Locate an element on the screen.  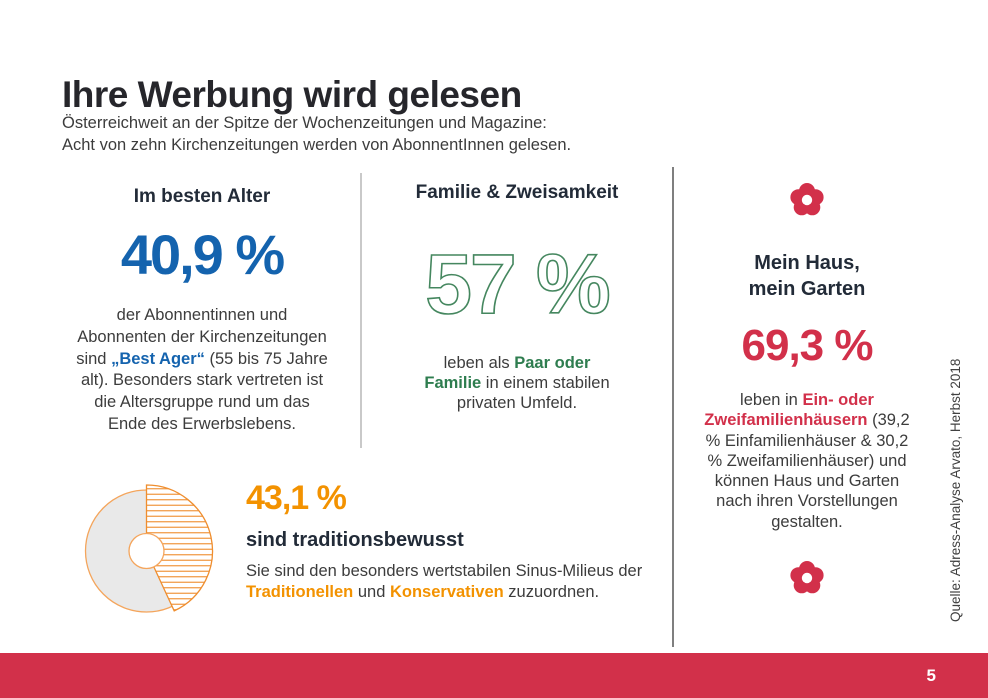
page-title: Ihre Werbung wird gelesen is located at coordinates (292, 94).